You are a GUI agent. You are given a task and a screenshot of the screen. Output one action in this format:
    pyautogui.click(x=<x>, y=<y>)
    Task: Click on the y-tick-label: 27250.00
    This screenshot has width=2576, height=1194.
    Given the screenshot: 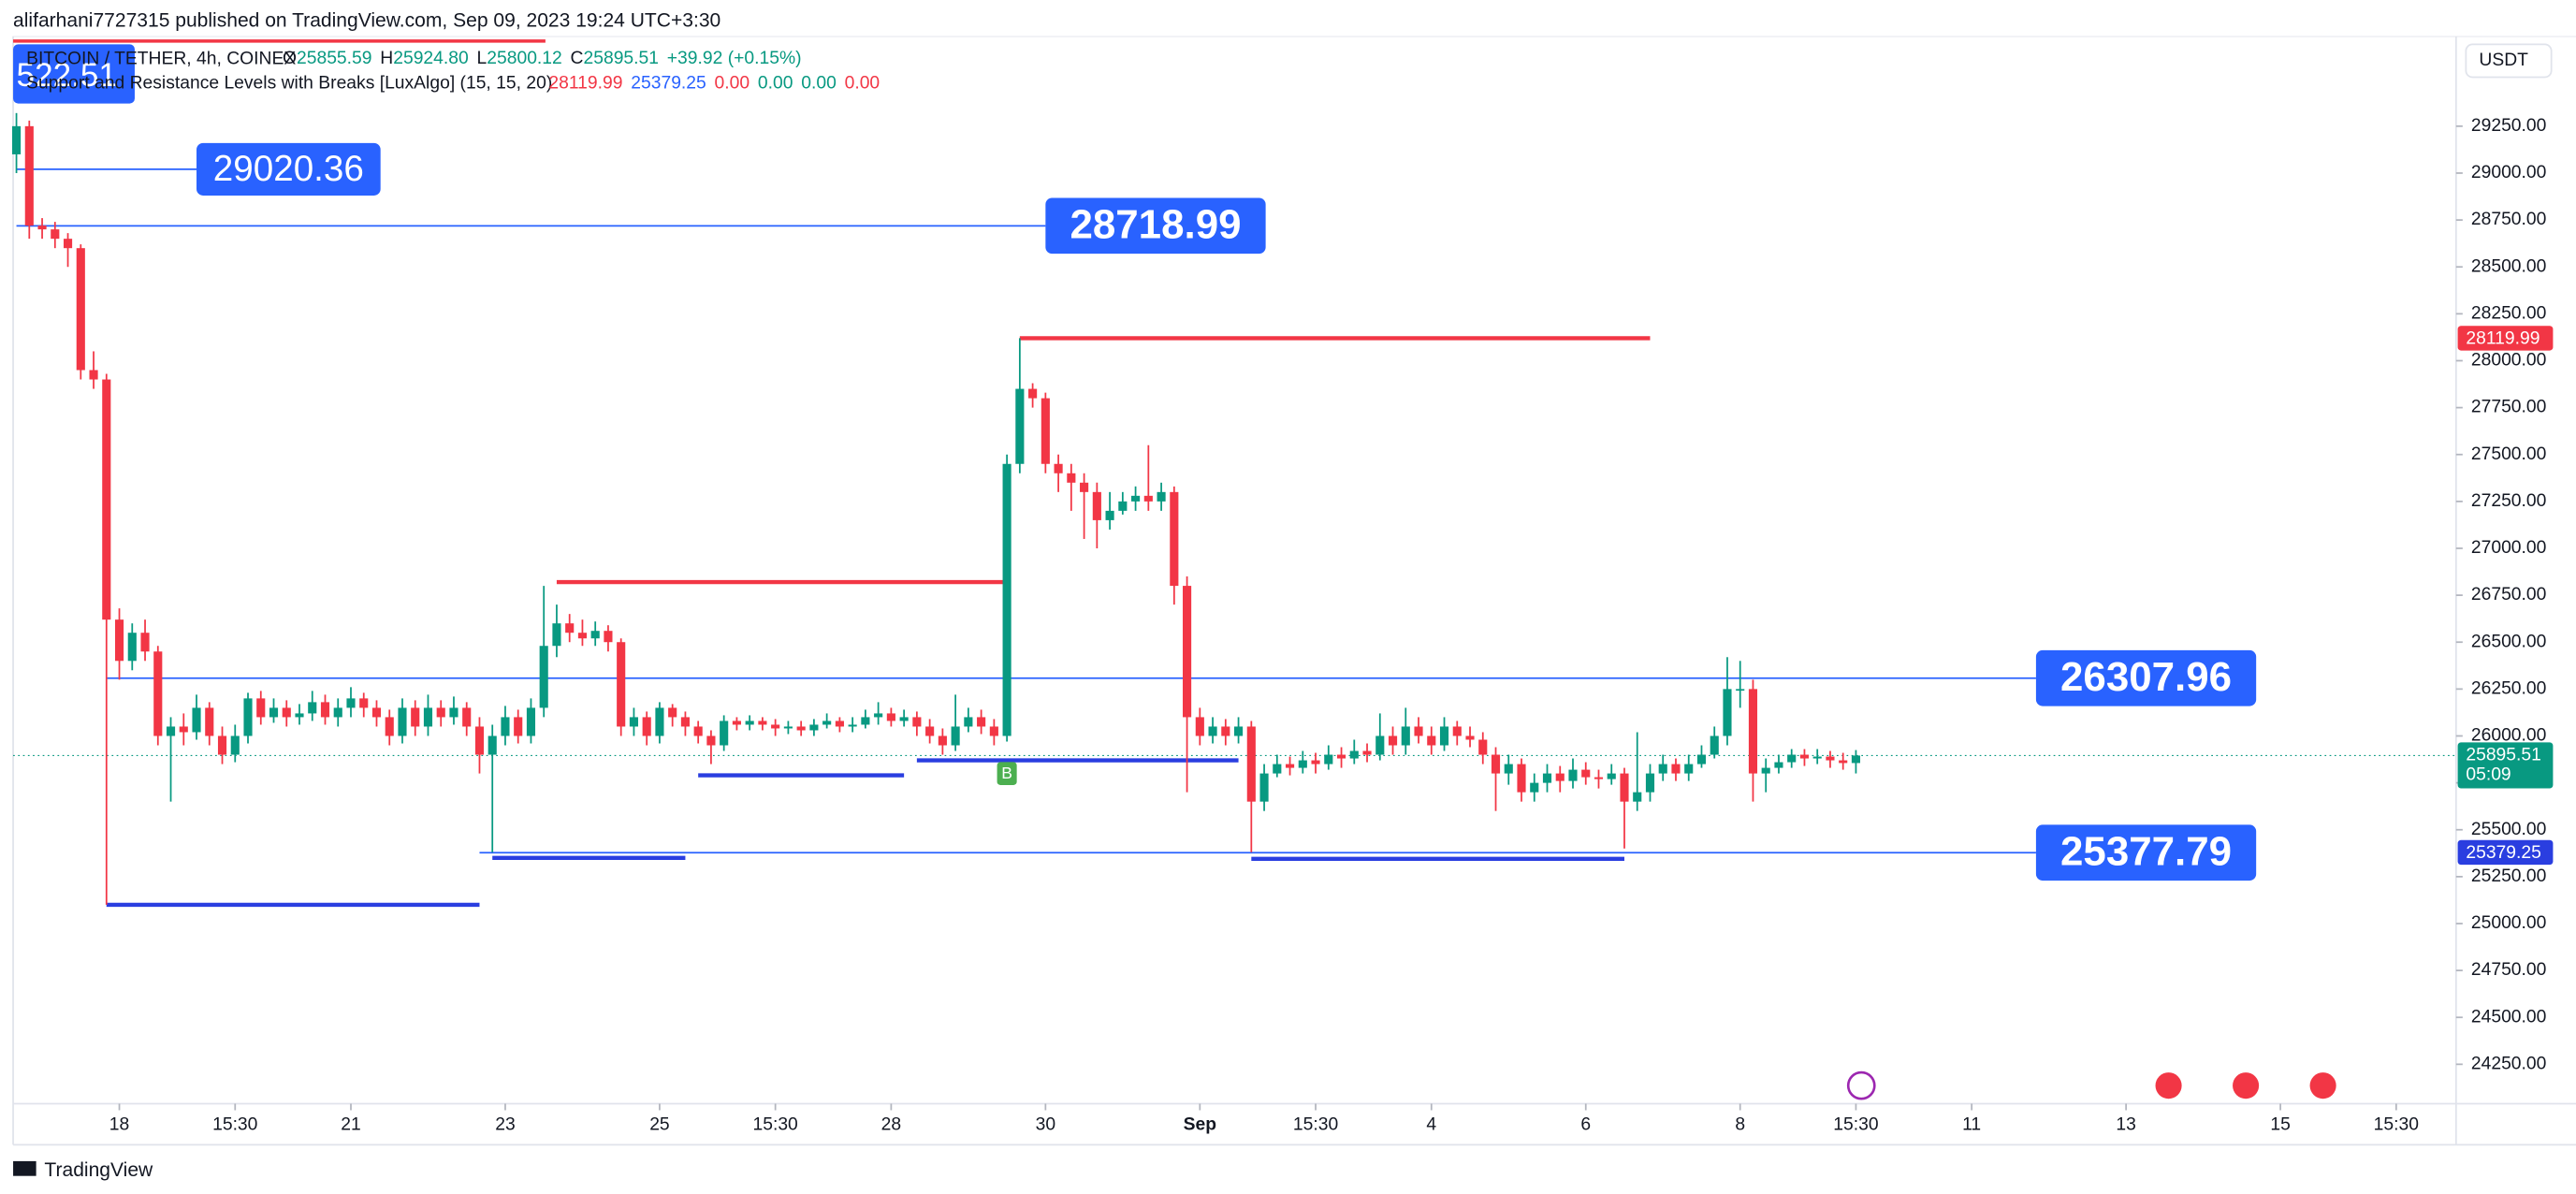 What is the action you would take?
    pyautogui.click(x=2509, y=501)
    